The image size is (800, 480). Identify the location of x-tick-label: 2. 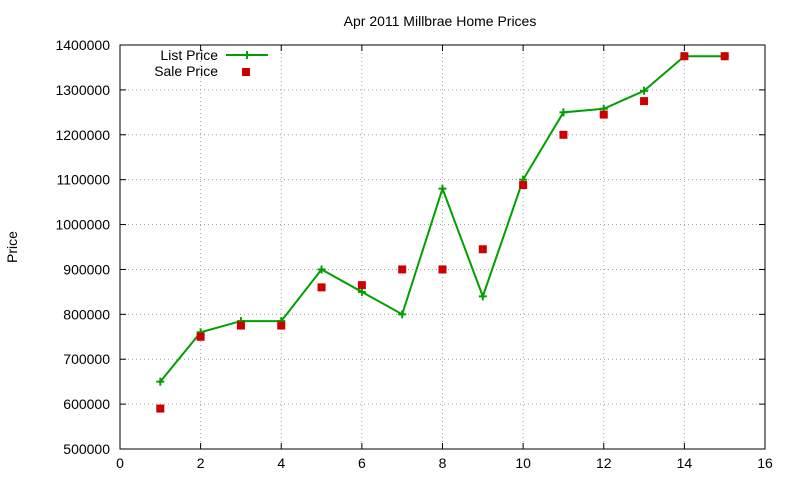
(201, 463).